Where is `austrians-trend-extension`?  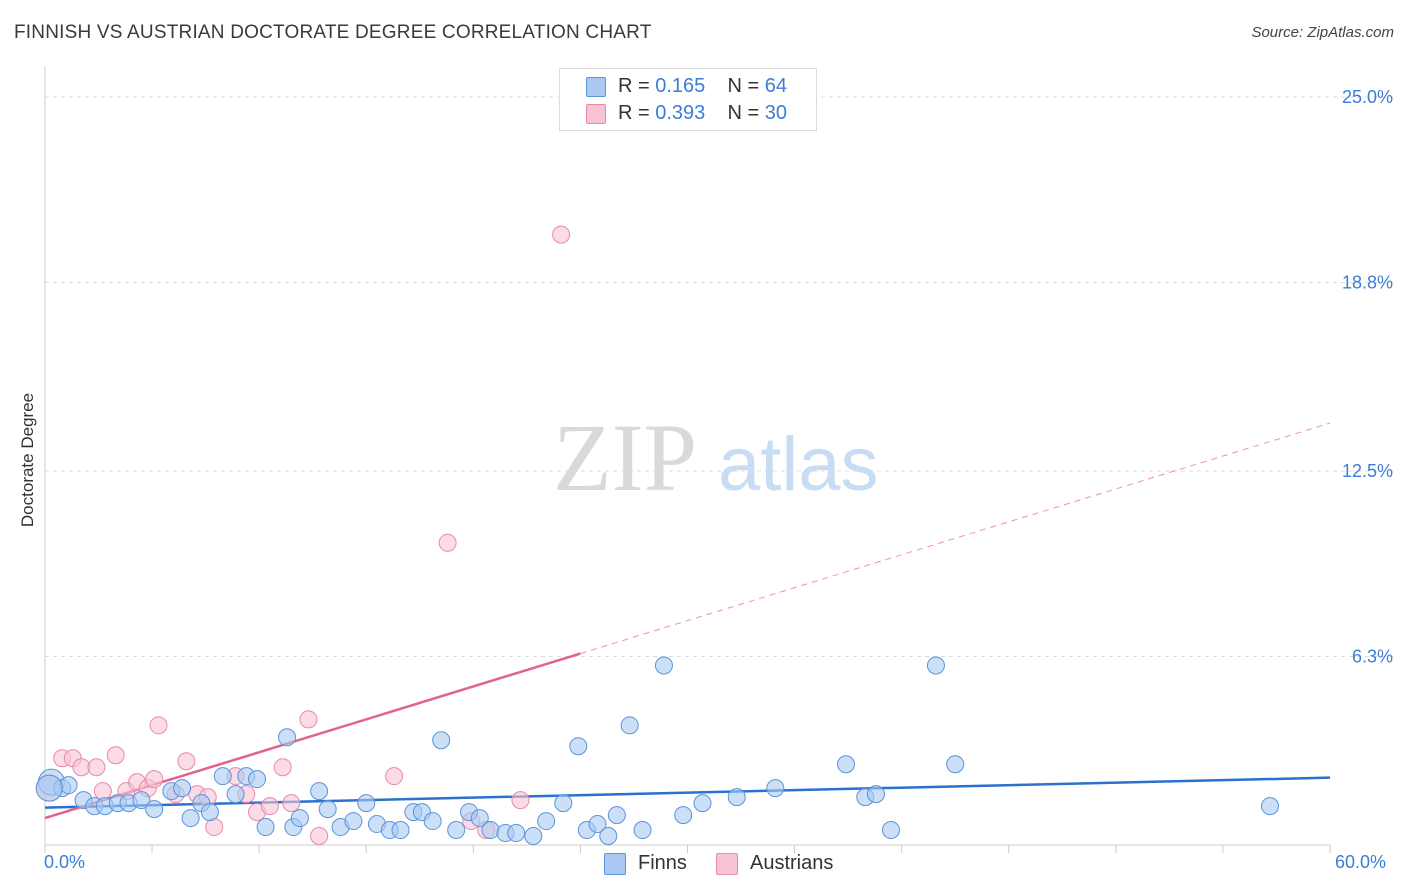 austrians-trend-extension is located at coordinates (955, 538).